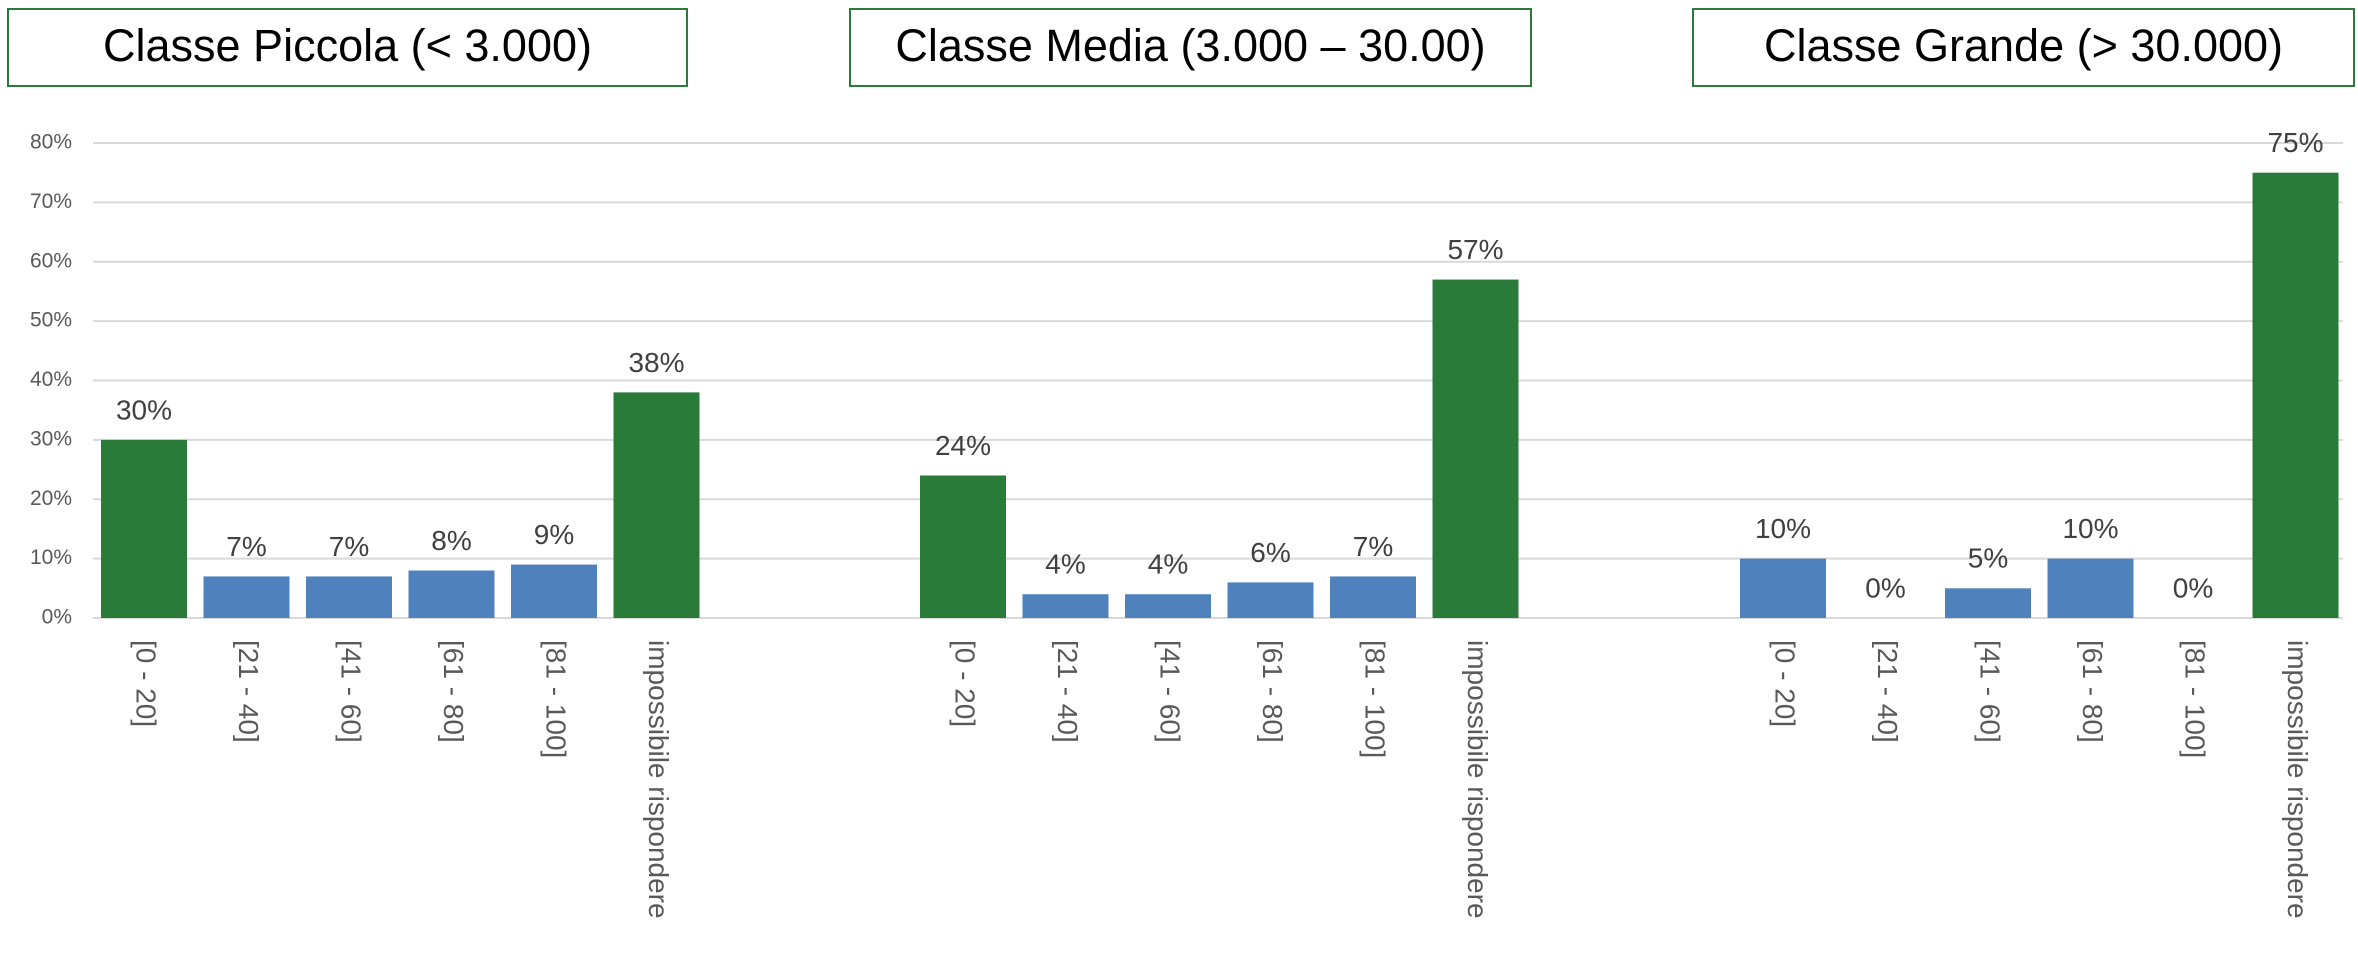  Describe the element at coordinates (57, 617) in the screenshot. I see `y-tick-label: 0%` at that location.